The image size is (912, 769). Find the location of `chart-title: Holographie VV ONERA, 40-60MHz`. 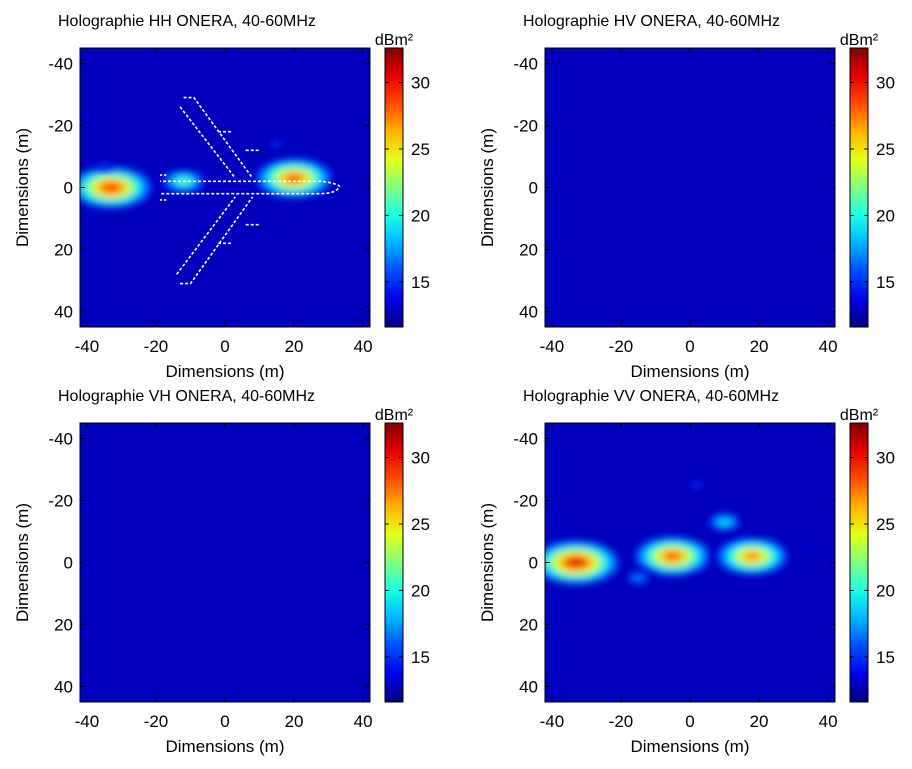

chart-title: Holographie VV ONERA, 40-60MHz is located at coordinates (651, 396).